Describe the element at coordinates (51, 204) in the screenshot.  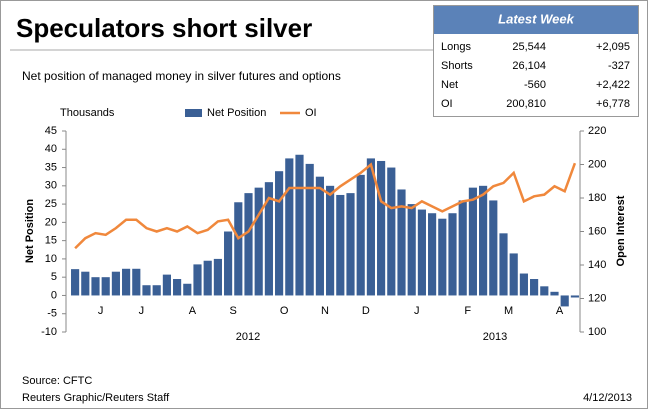
I see `y-tick-label: 25` at that location.